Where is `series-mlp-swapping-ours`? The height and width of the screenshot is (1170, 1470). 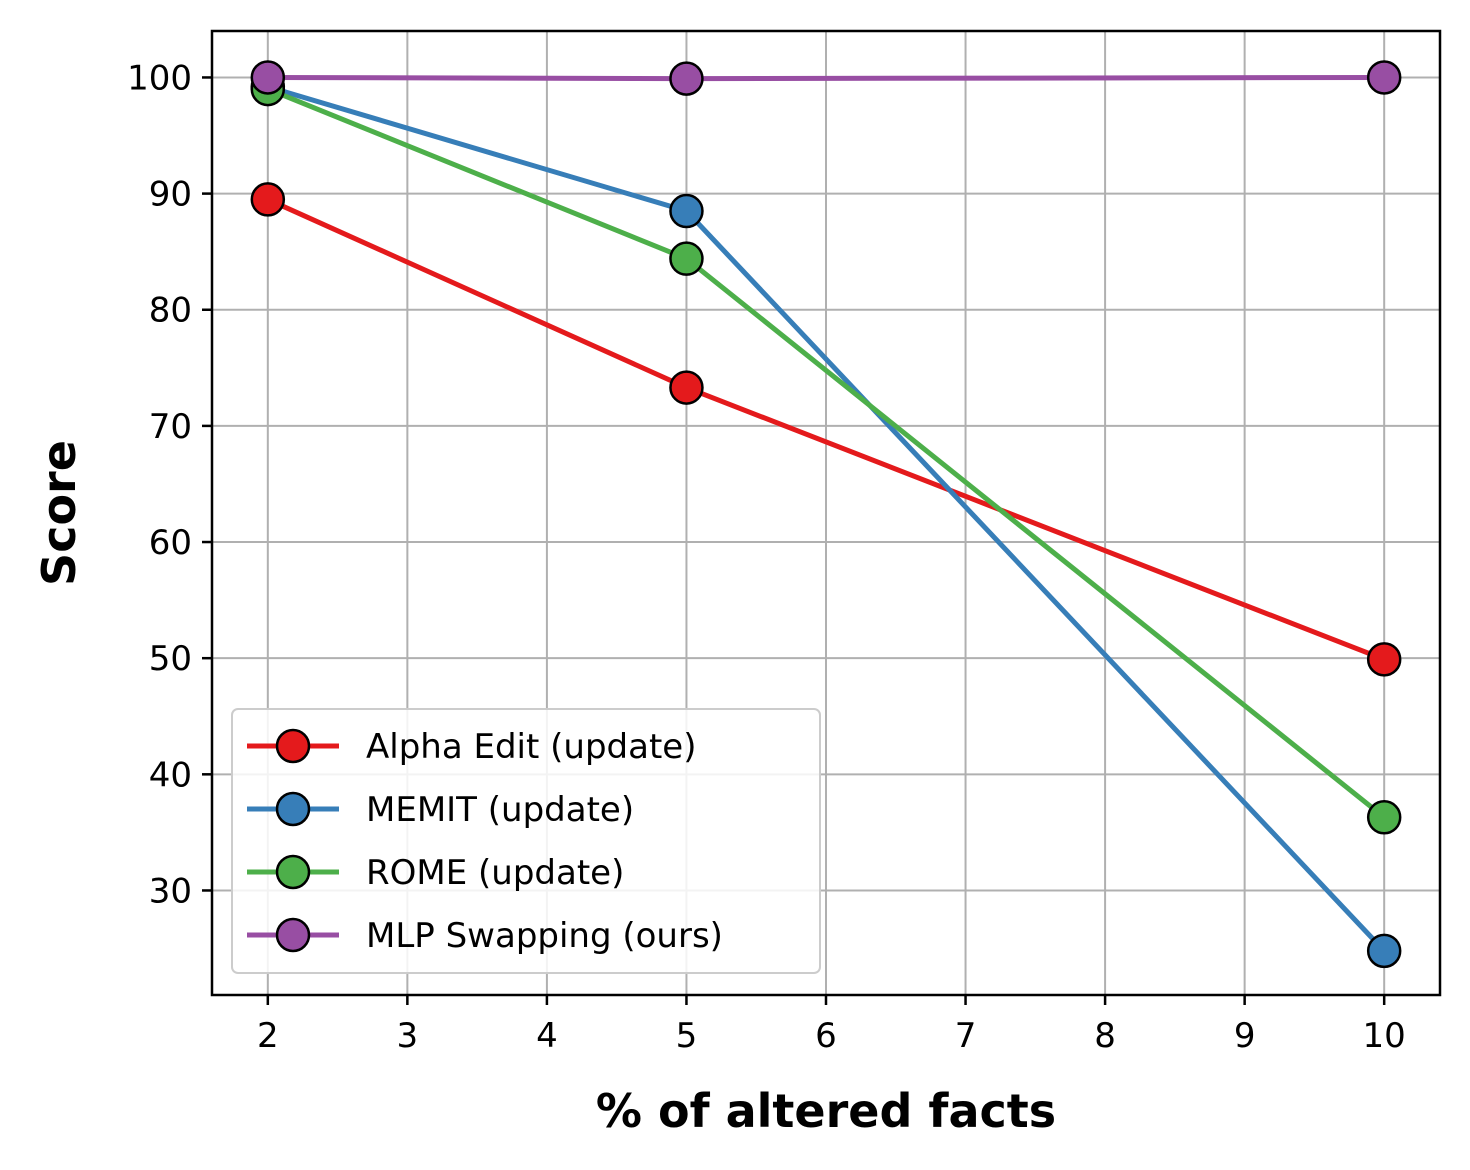 series-mlp-swapping-ours is located at coordinates (826, 78).